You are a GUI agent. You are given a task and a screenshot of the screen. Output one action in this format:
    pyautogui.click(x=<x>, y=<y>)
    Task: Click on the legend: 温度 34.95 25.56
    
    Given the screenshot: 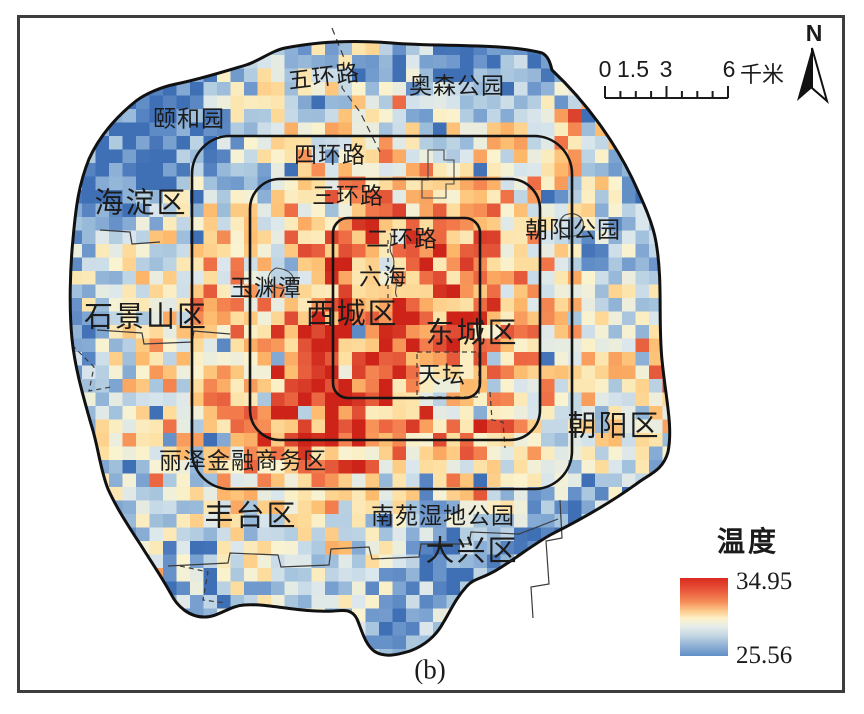 What is the action you would take?
    pyautogui.click(x=748, y=592)
    